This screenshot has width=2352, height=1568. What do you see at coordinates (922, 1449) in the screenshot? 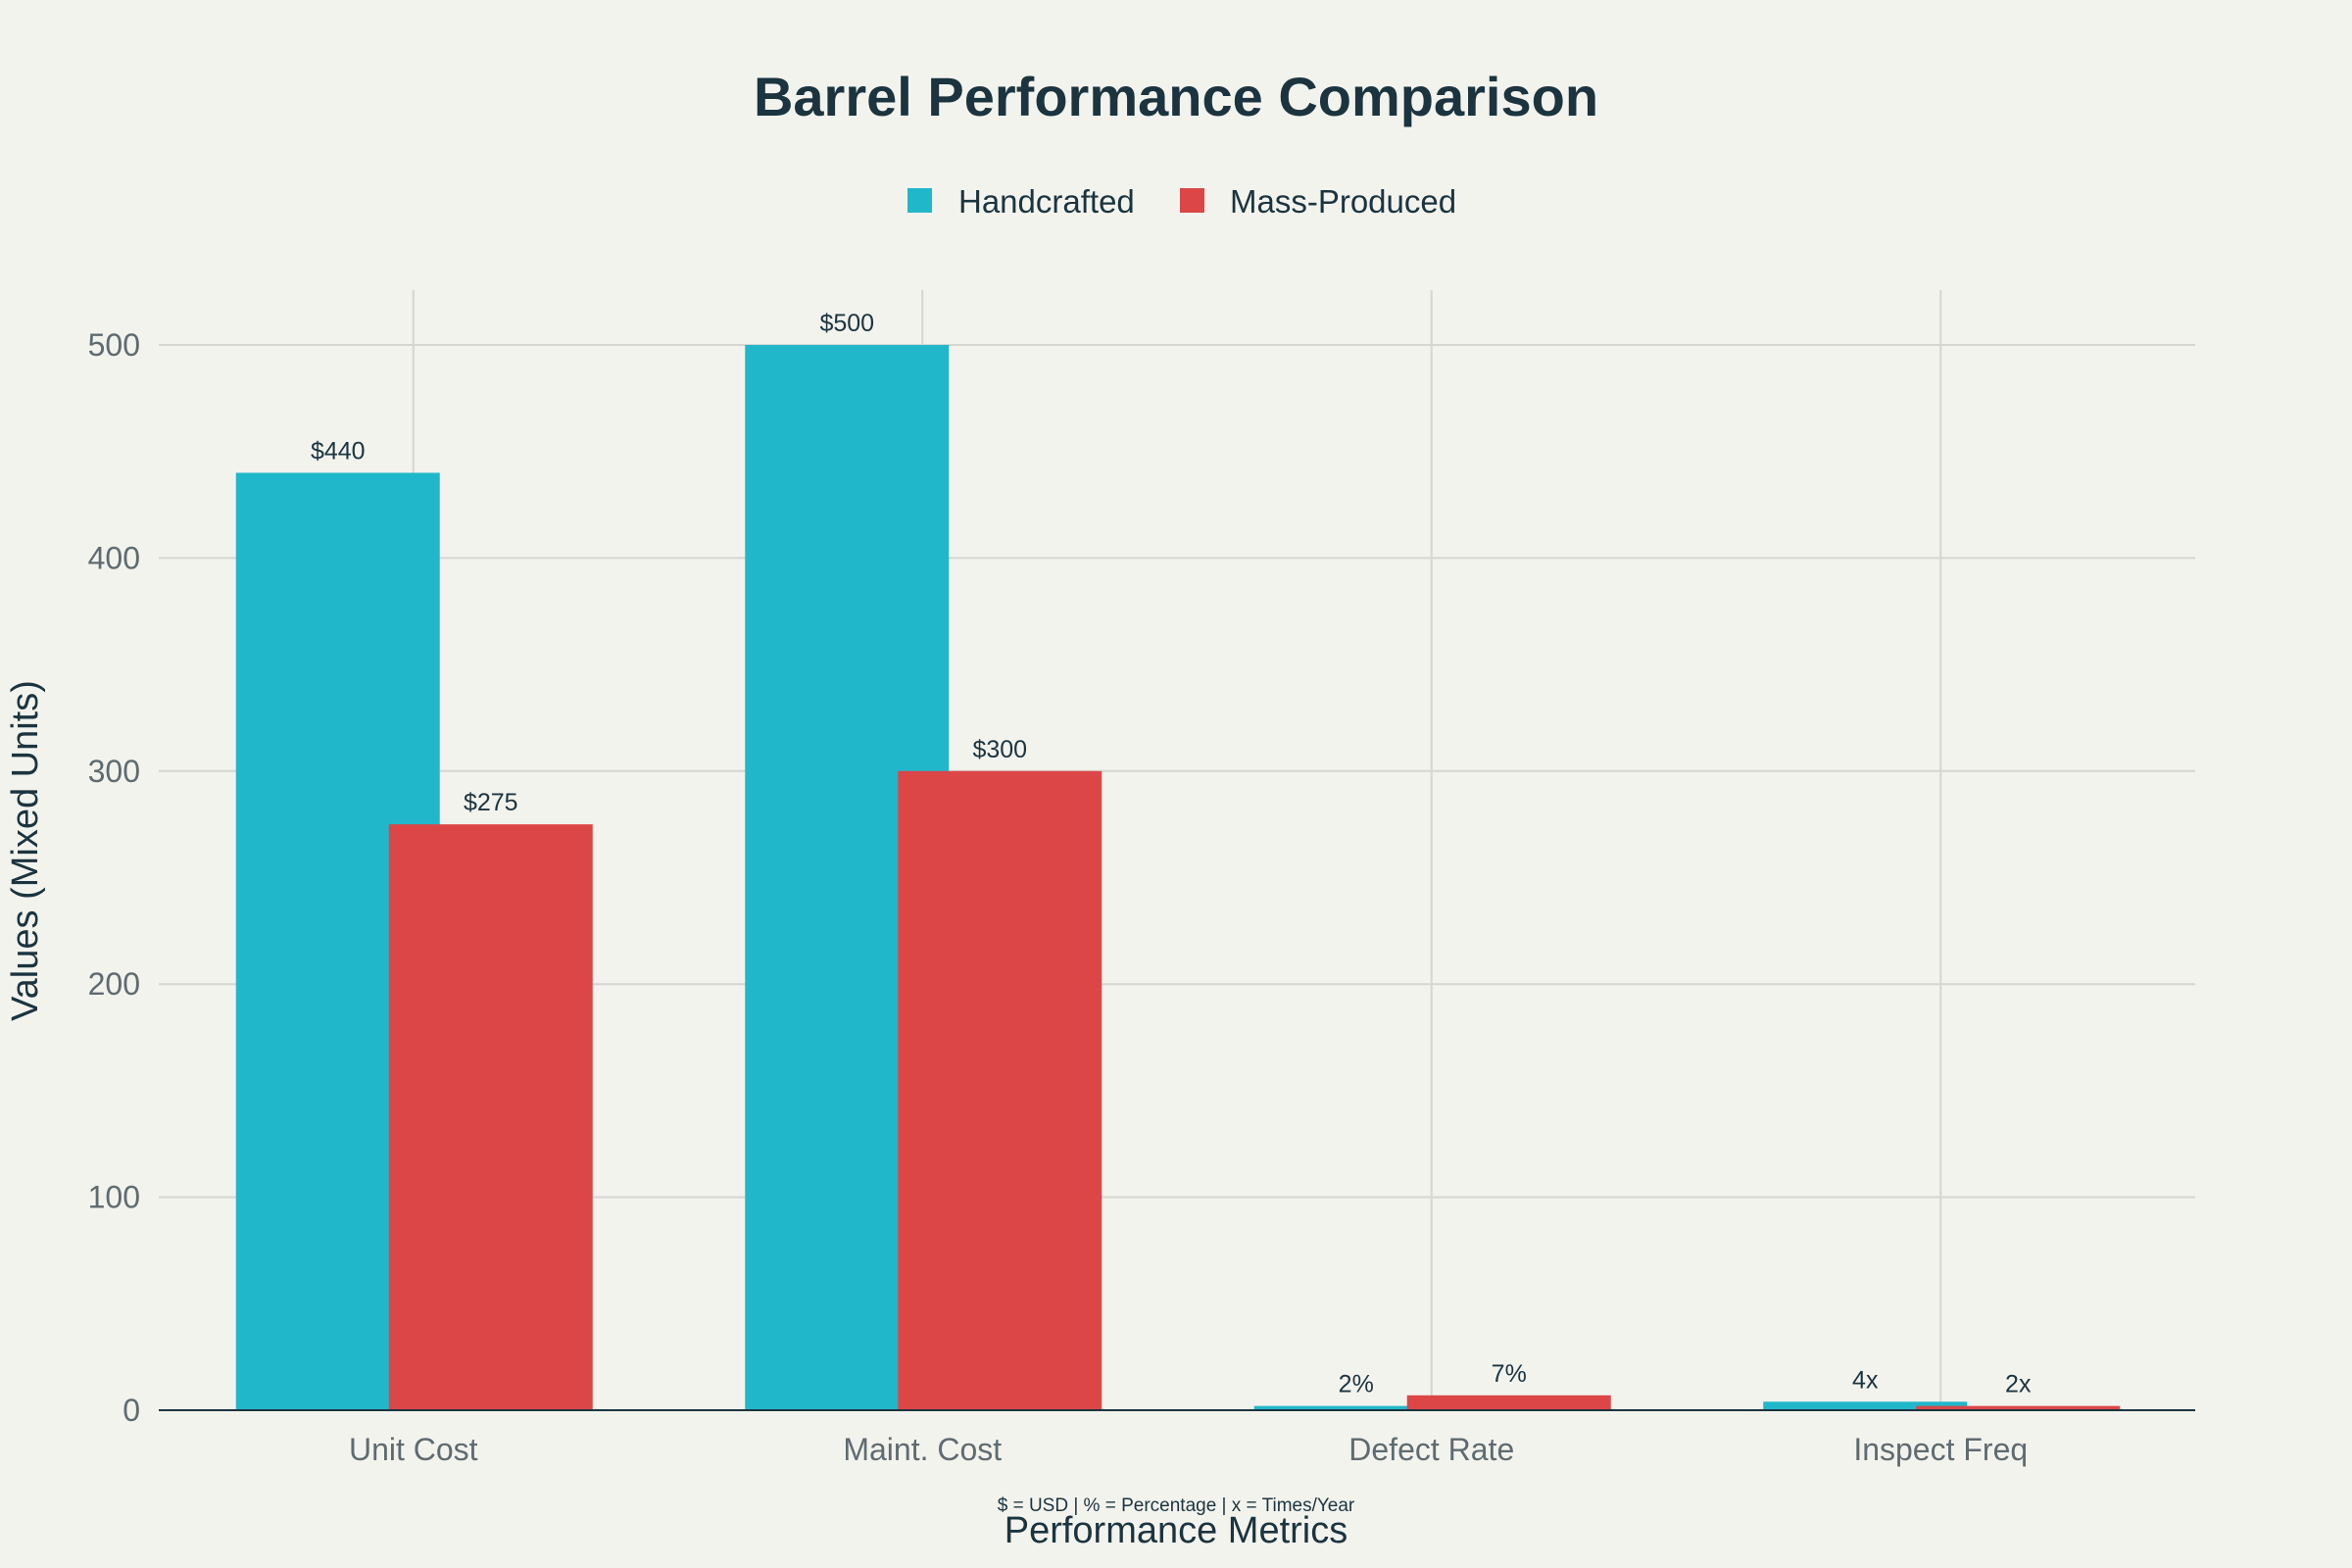
I see `x-tick-label: Maint. Cost` at bounding box center [922, 1449].